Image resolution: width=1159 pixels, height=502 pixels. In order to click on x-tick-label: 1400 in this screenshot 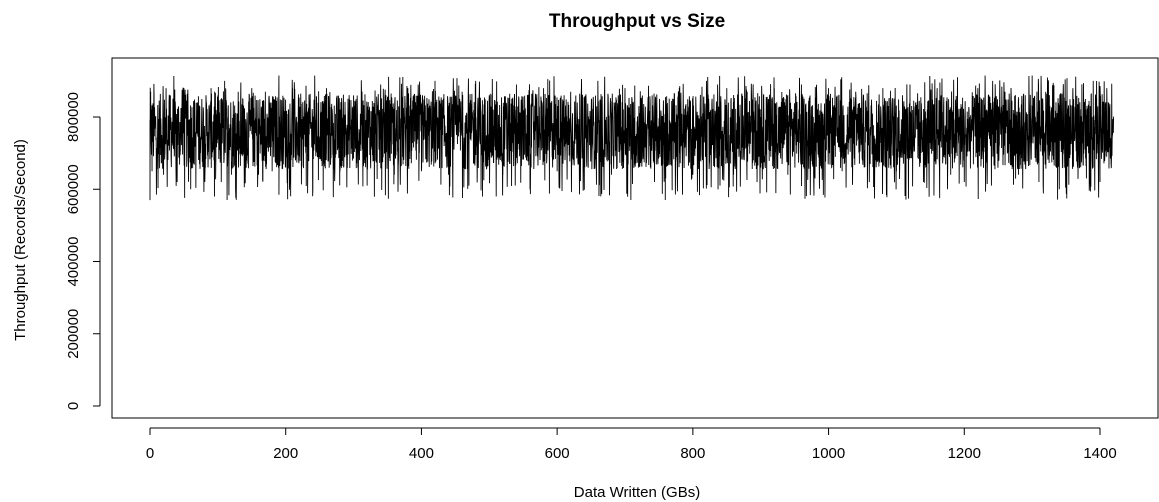, I will do `click(1099, 453)`.